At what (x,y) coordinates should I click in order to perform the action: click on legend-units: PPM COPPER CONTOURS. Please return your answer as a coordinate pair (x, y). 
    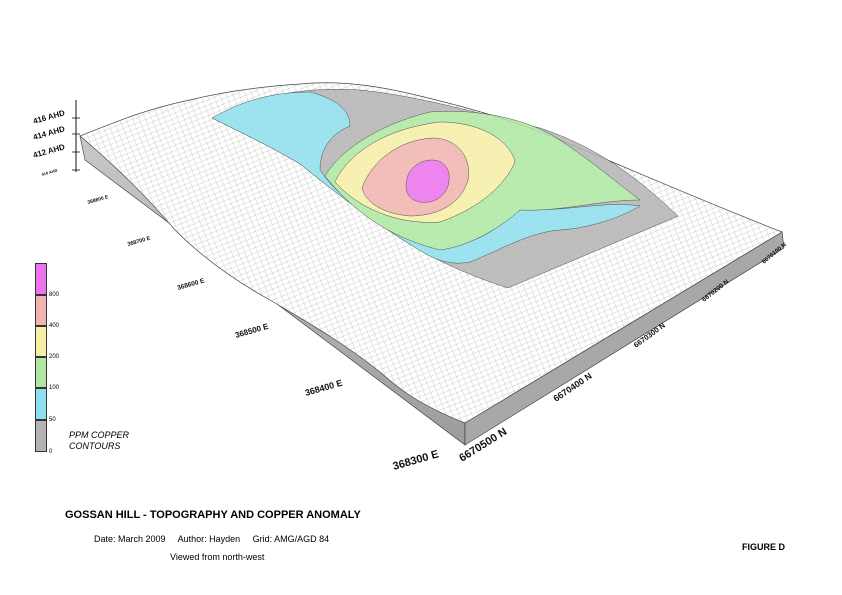
    Looking at the image, I should click on (82, 441).